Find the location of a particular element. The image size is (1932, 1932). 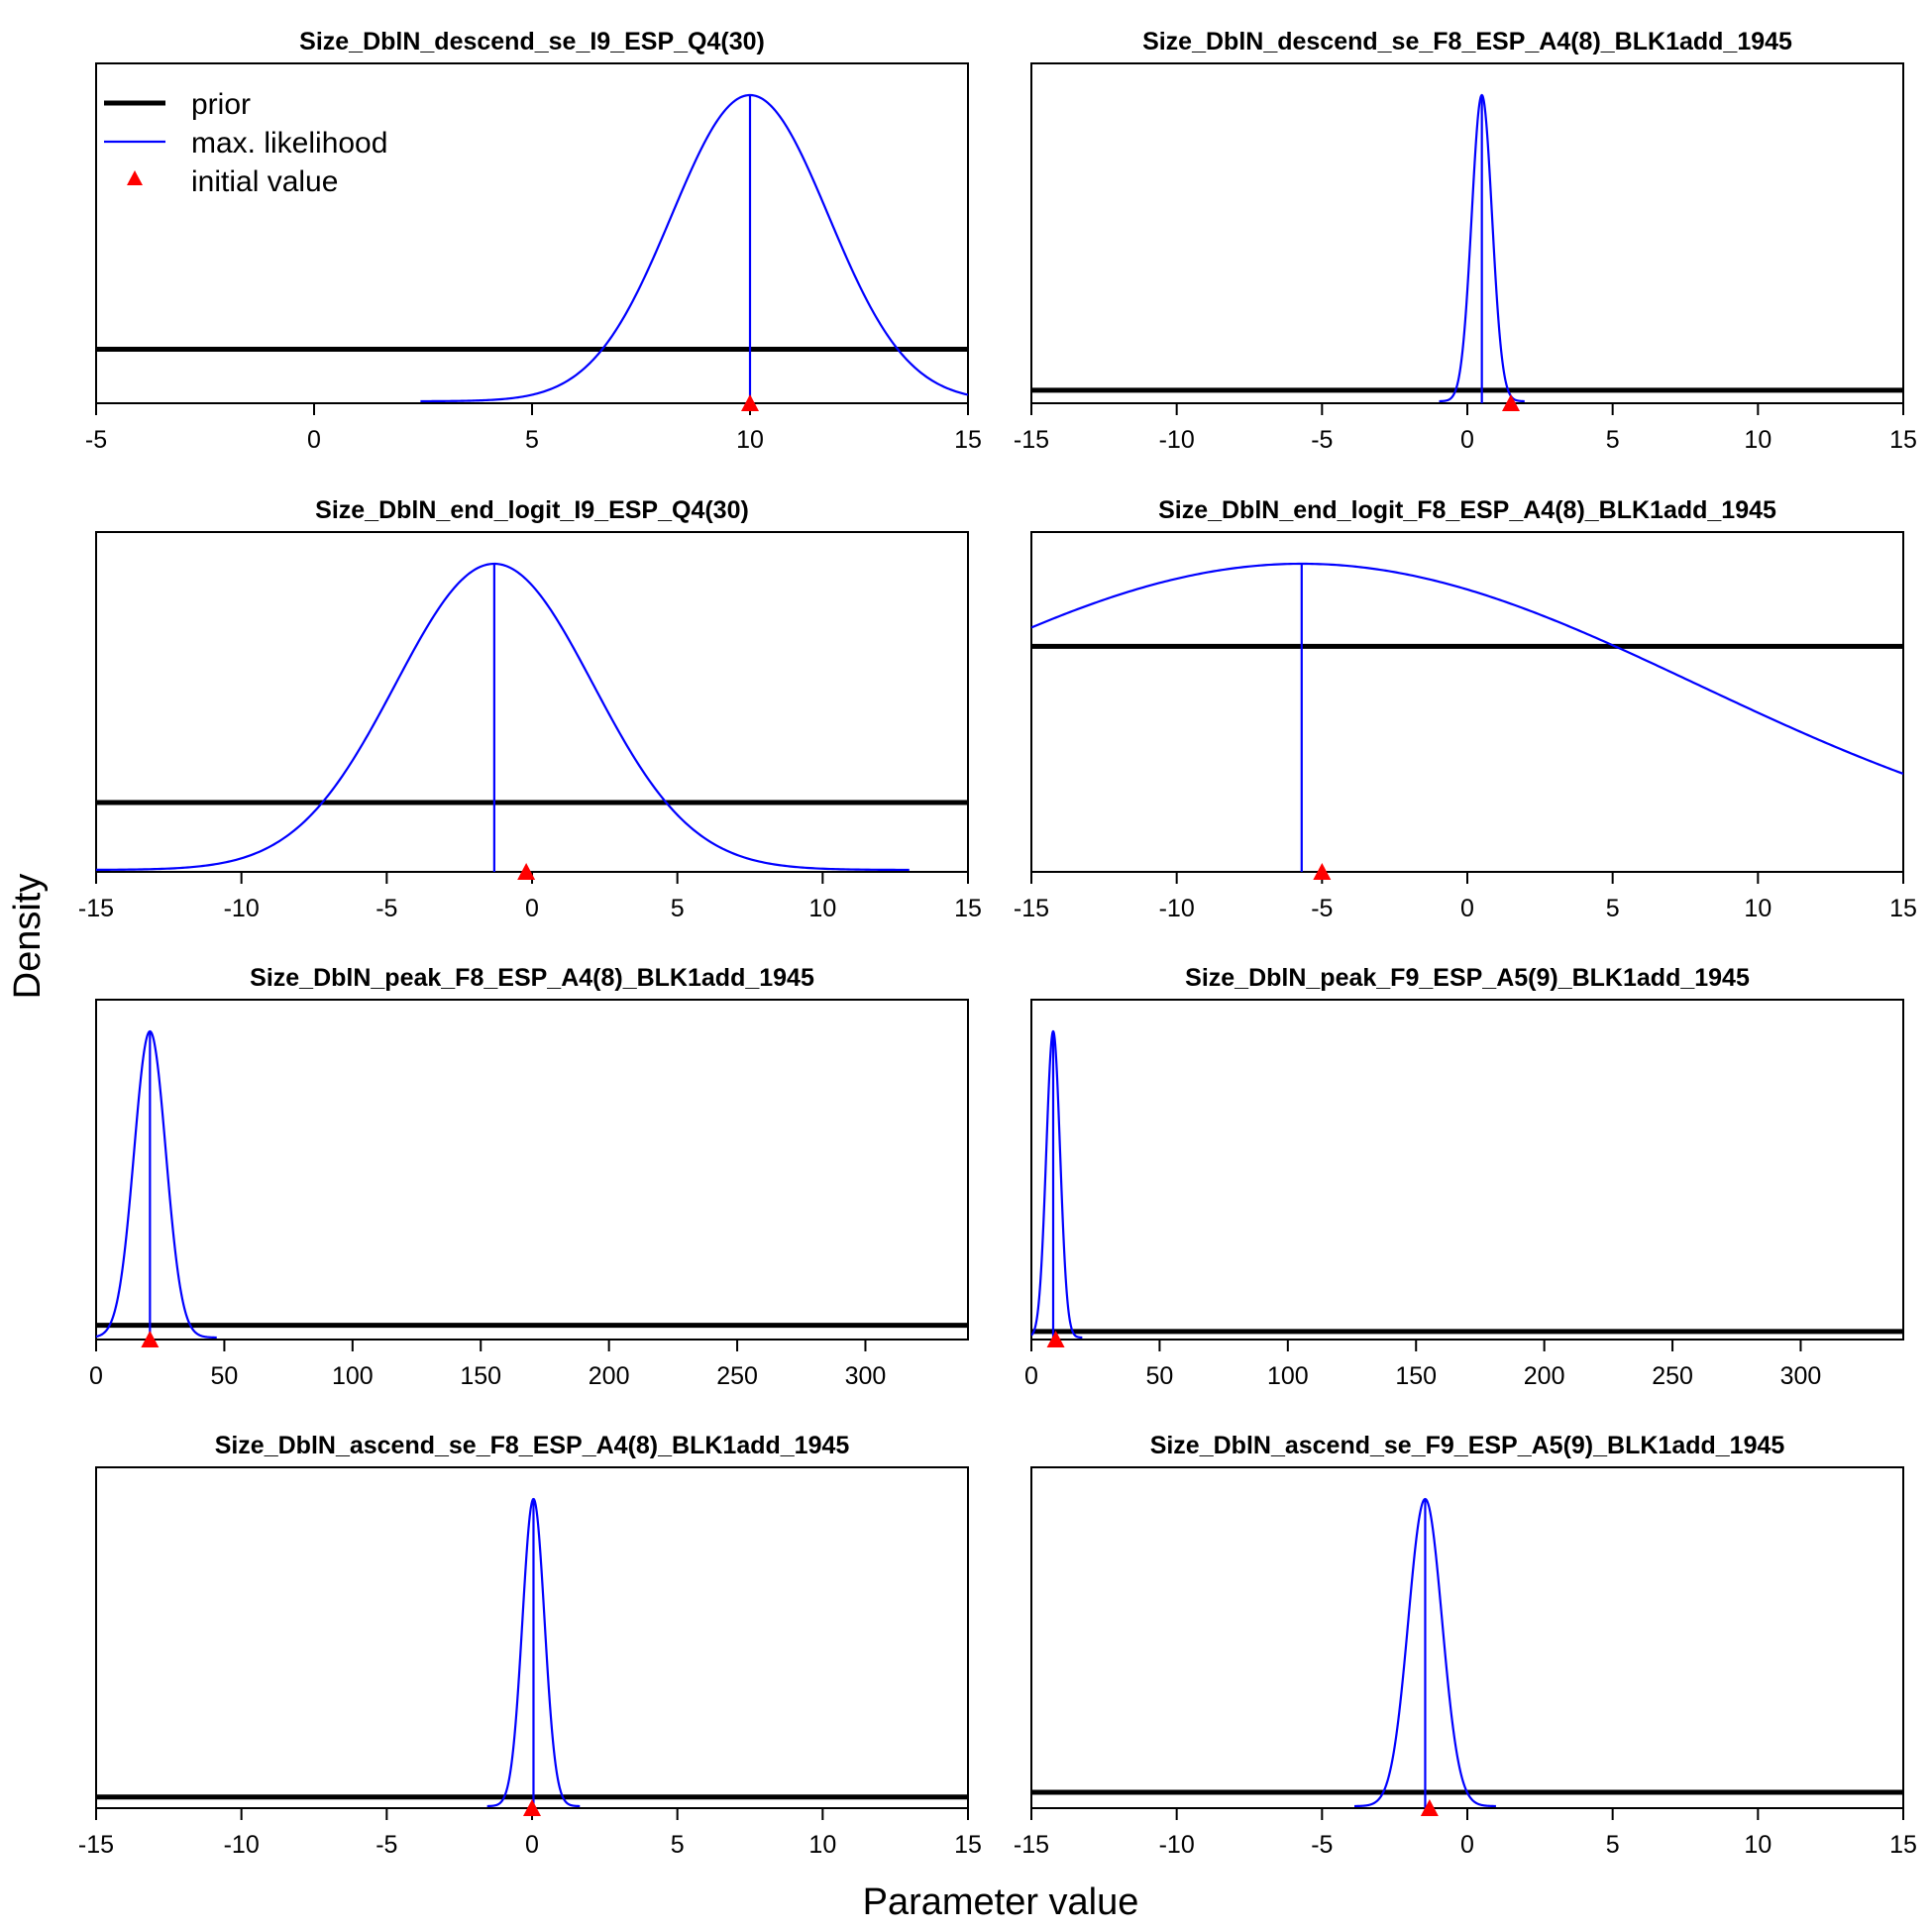

legend-initial-swatch is located at coordinates (135, 177).